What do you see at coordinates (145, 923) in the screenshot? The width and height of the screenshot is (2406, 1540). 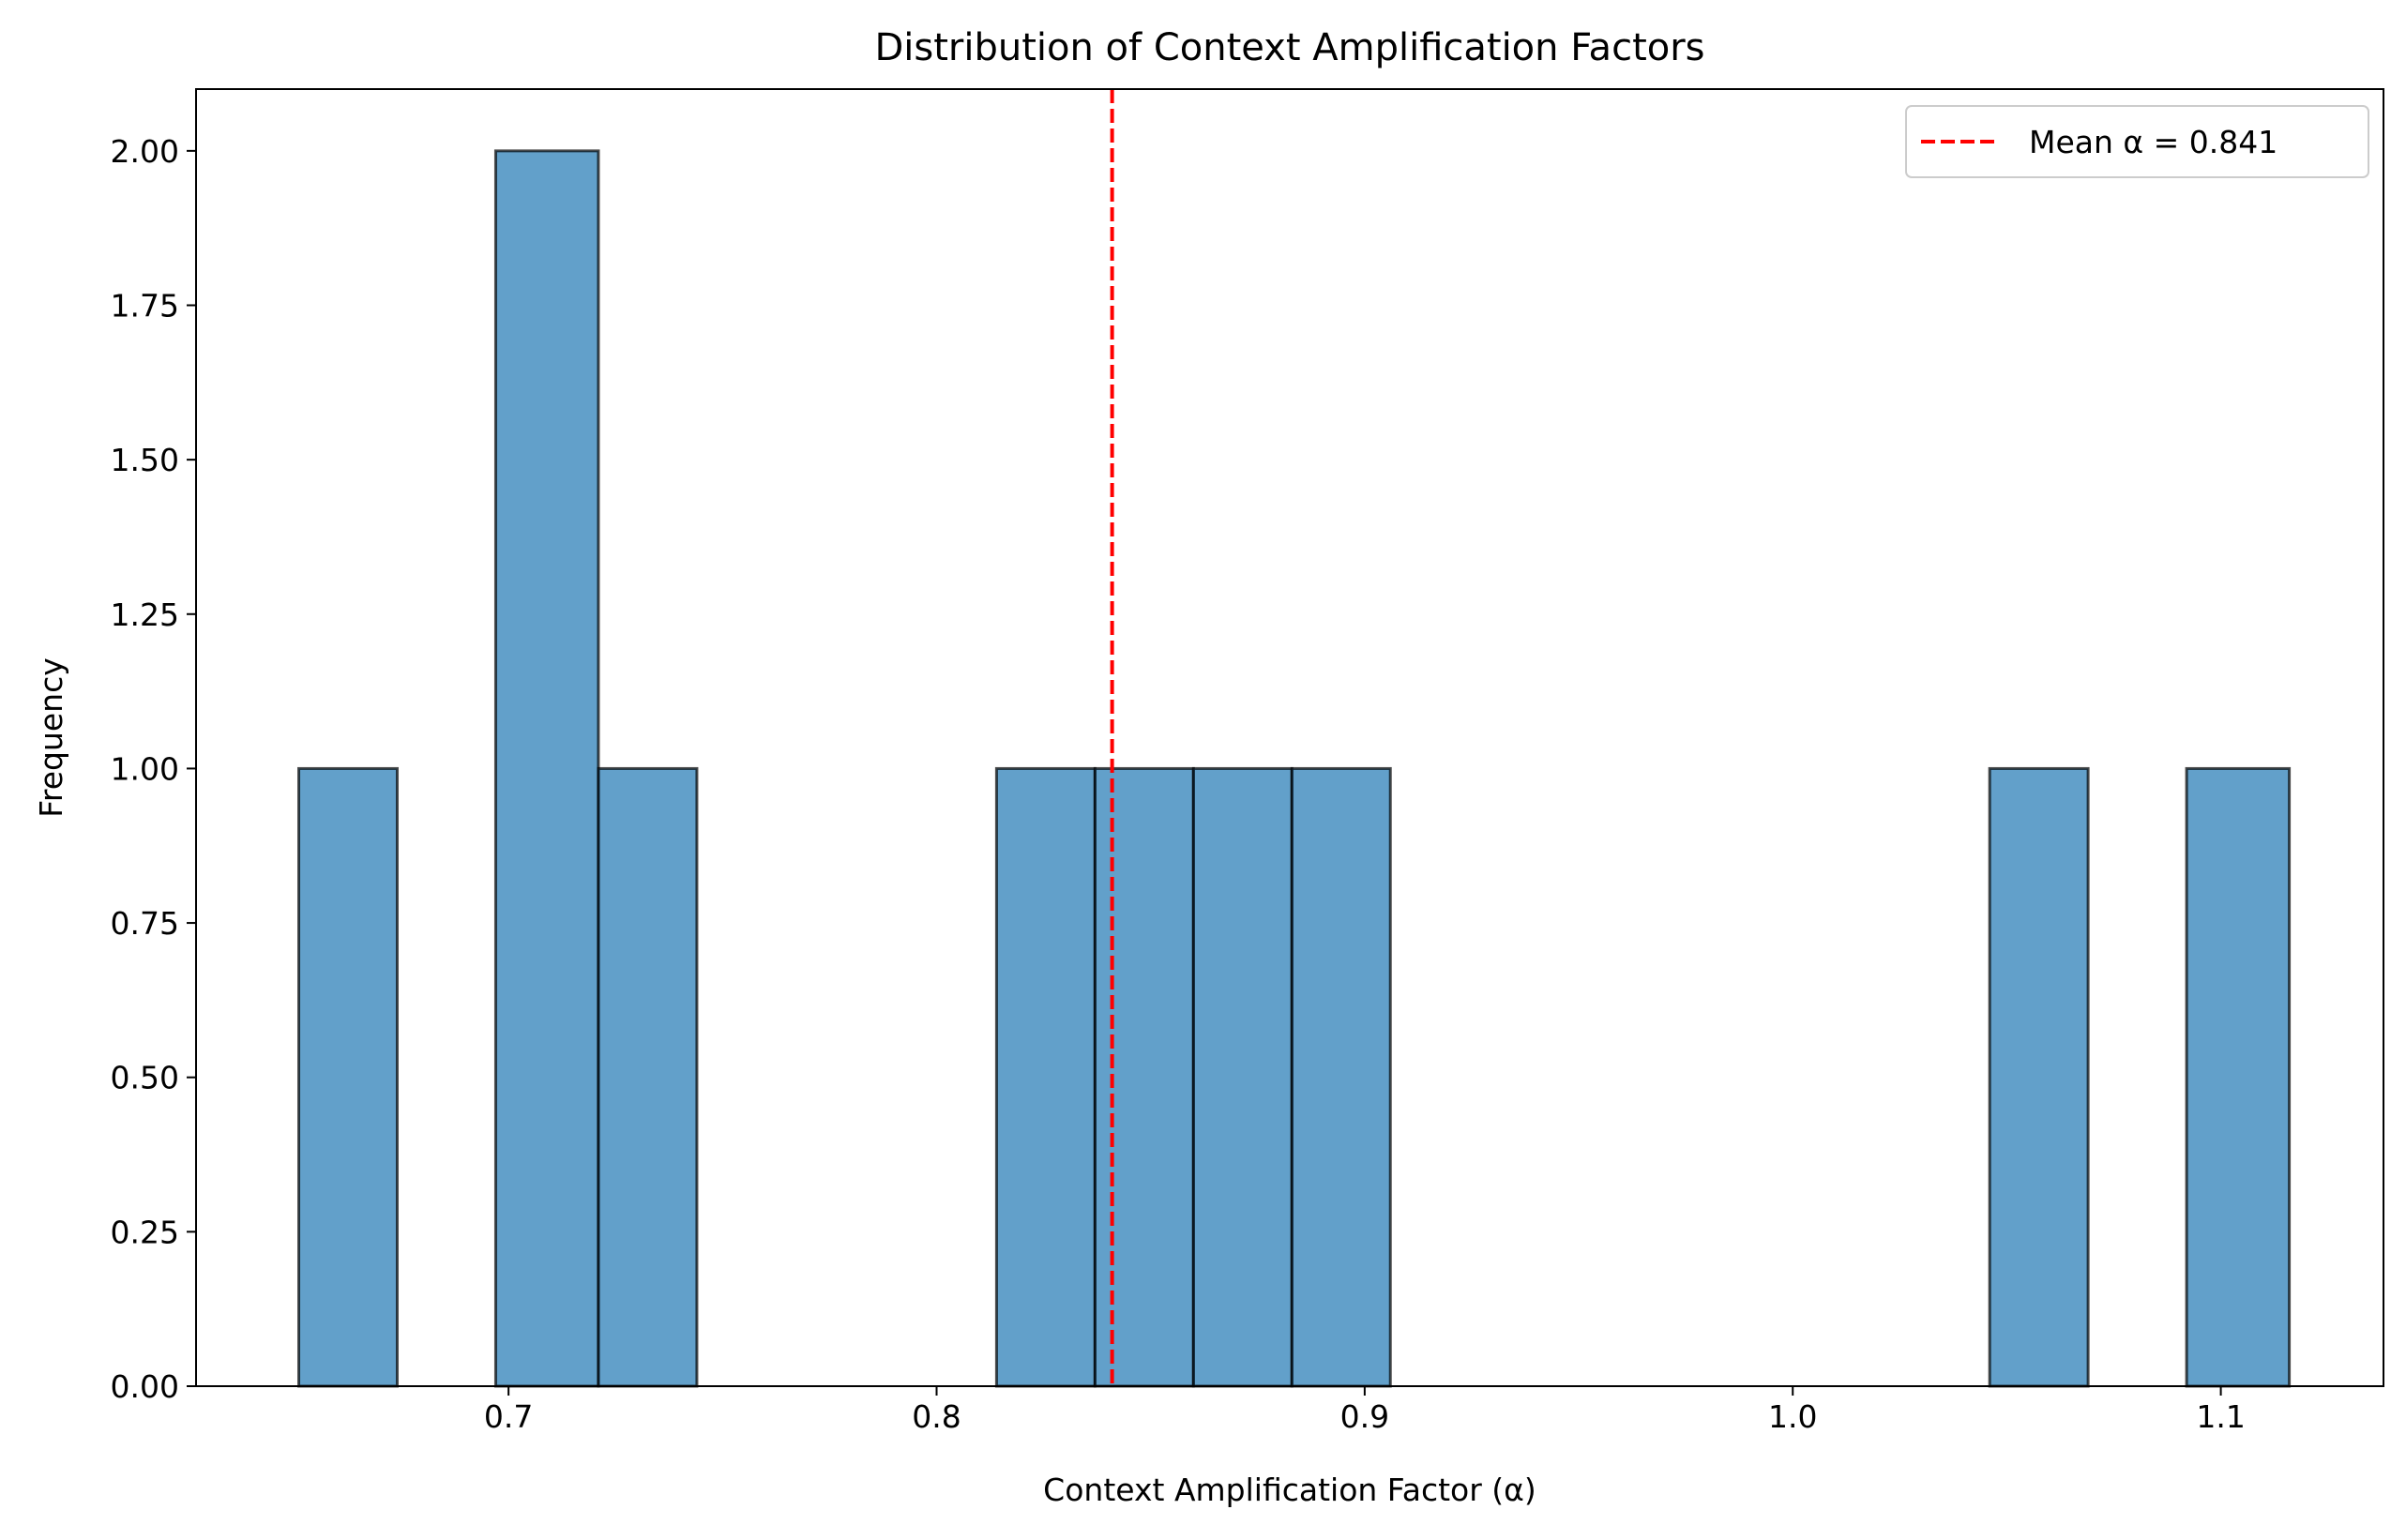 I see `y-tick-label: 0.75` at bounding box center [145, 923].